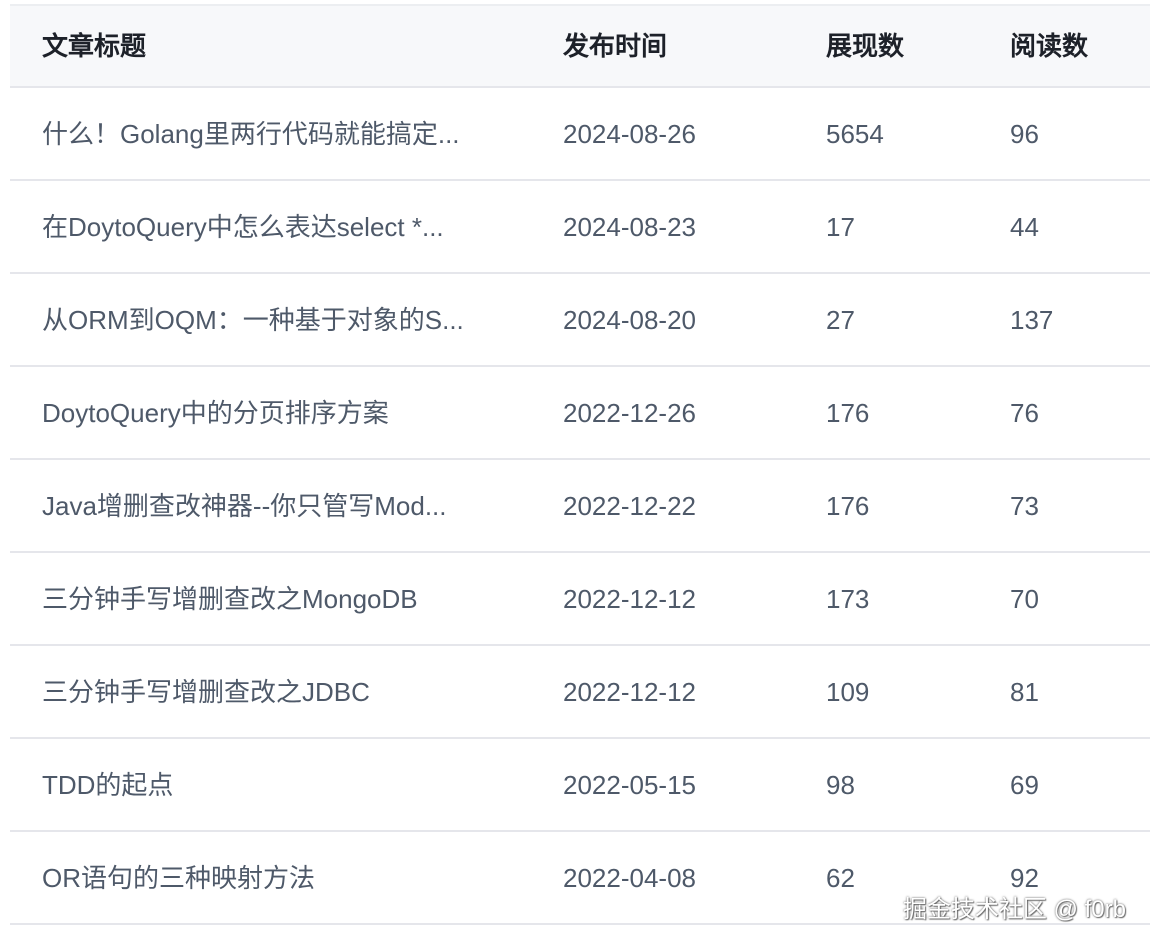 The width and height of the screenshot is (1150, 926). I want to click on read-count: 44, so click(1024, 226).